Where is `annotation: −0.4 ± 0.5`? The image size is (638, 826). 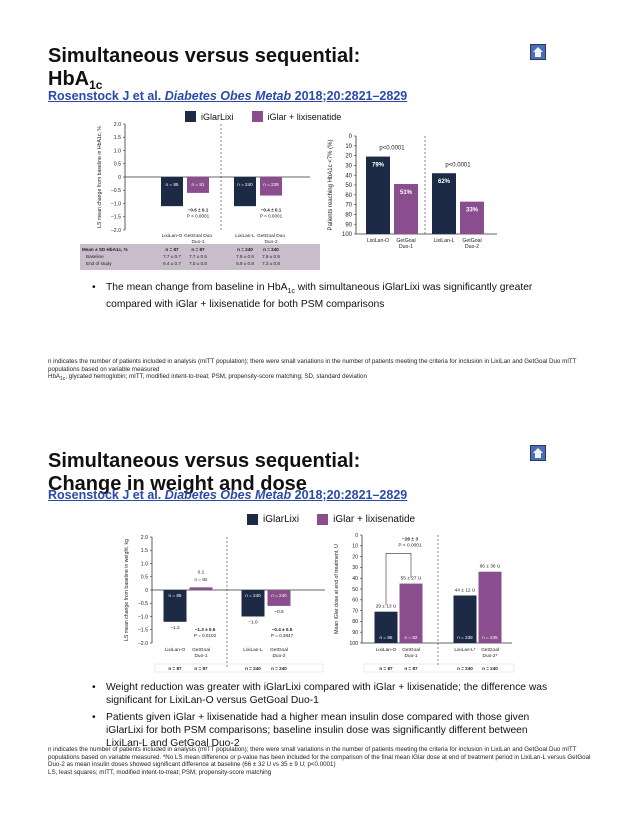
annotation: −0.4 ± 0.5 is located at coordinates (282, 629).